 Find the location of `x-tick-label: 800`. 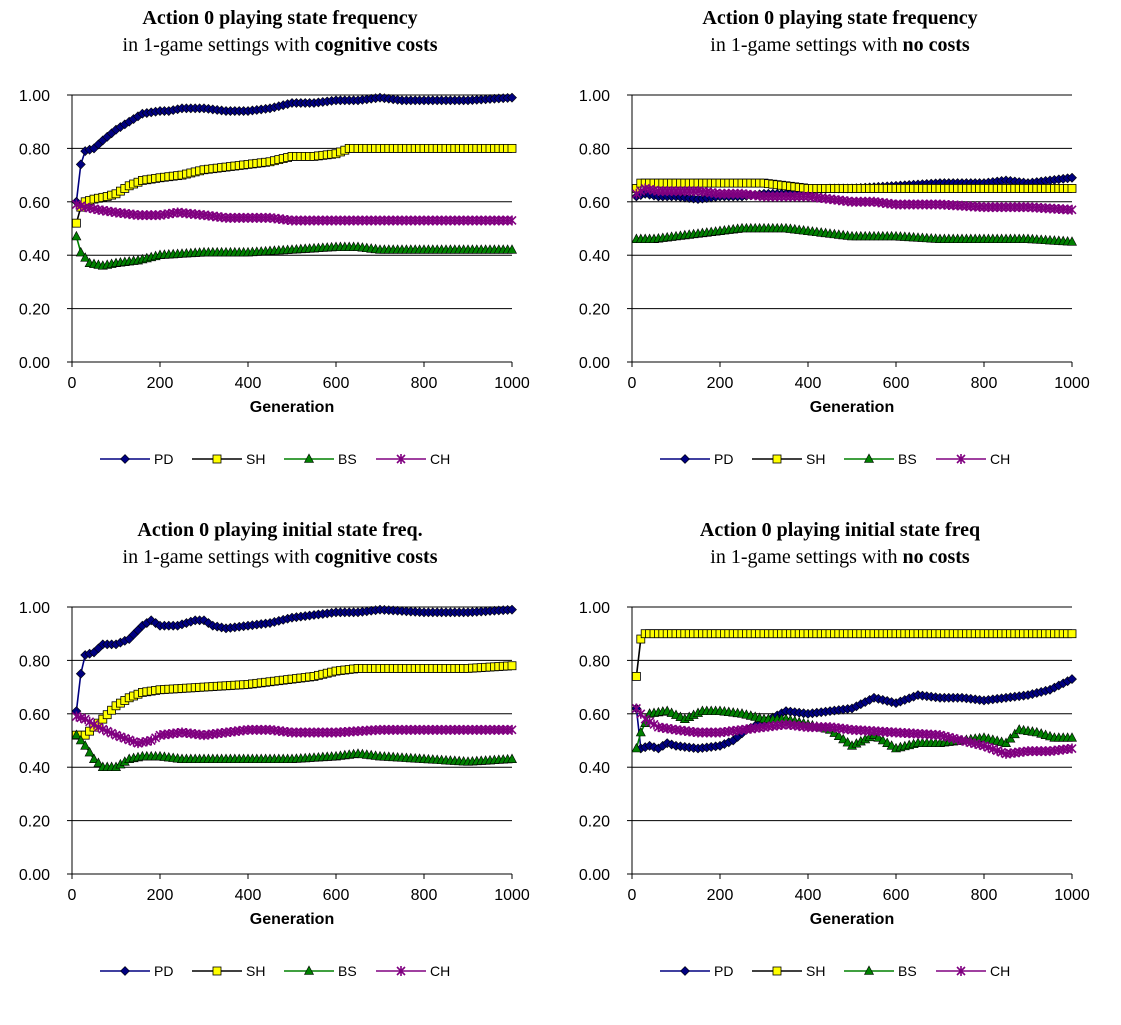

x-tick-label: 800 is located at coordinates (984, 383).